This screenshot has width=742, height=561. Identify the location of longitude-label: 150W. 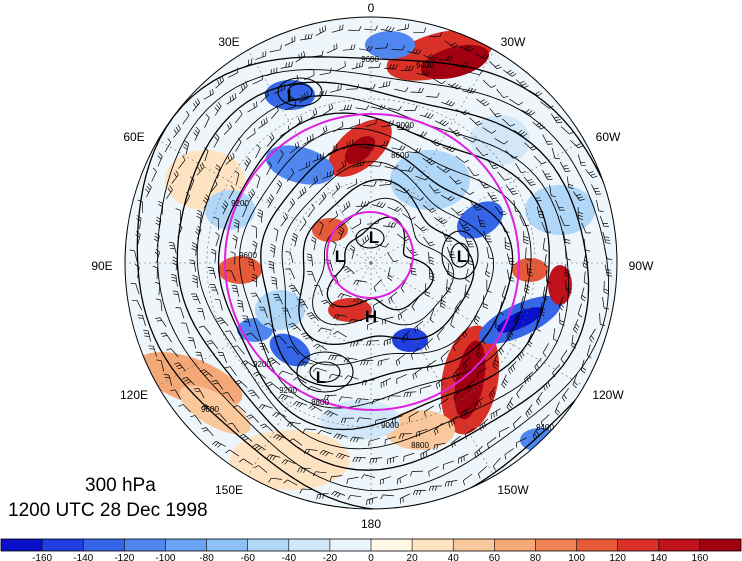
(513, 490).